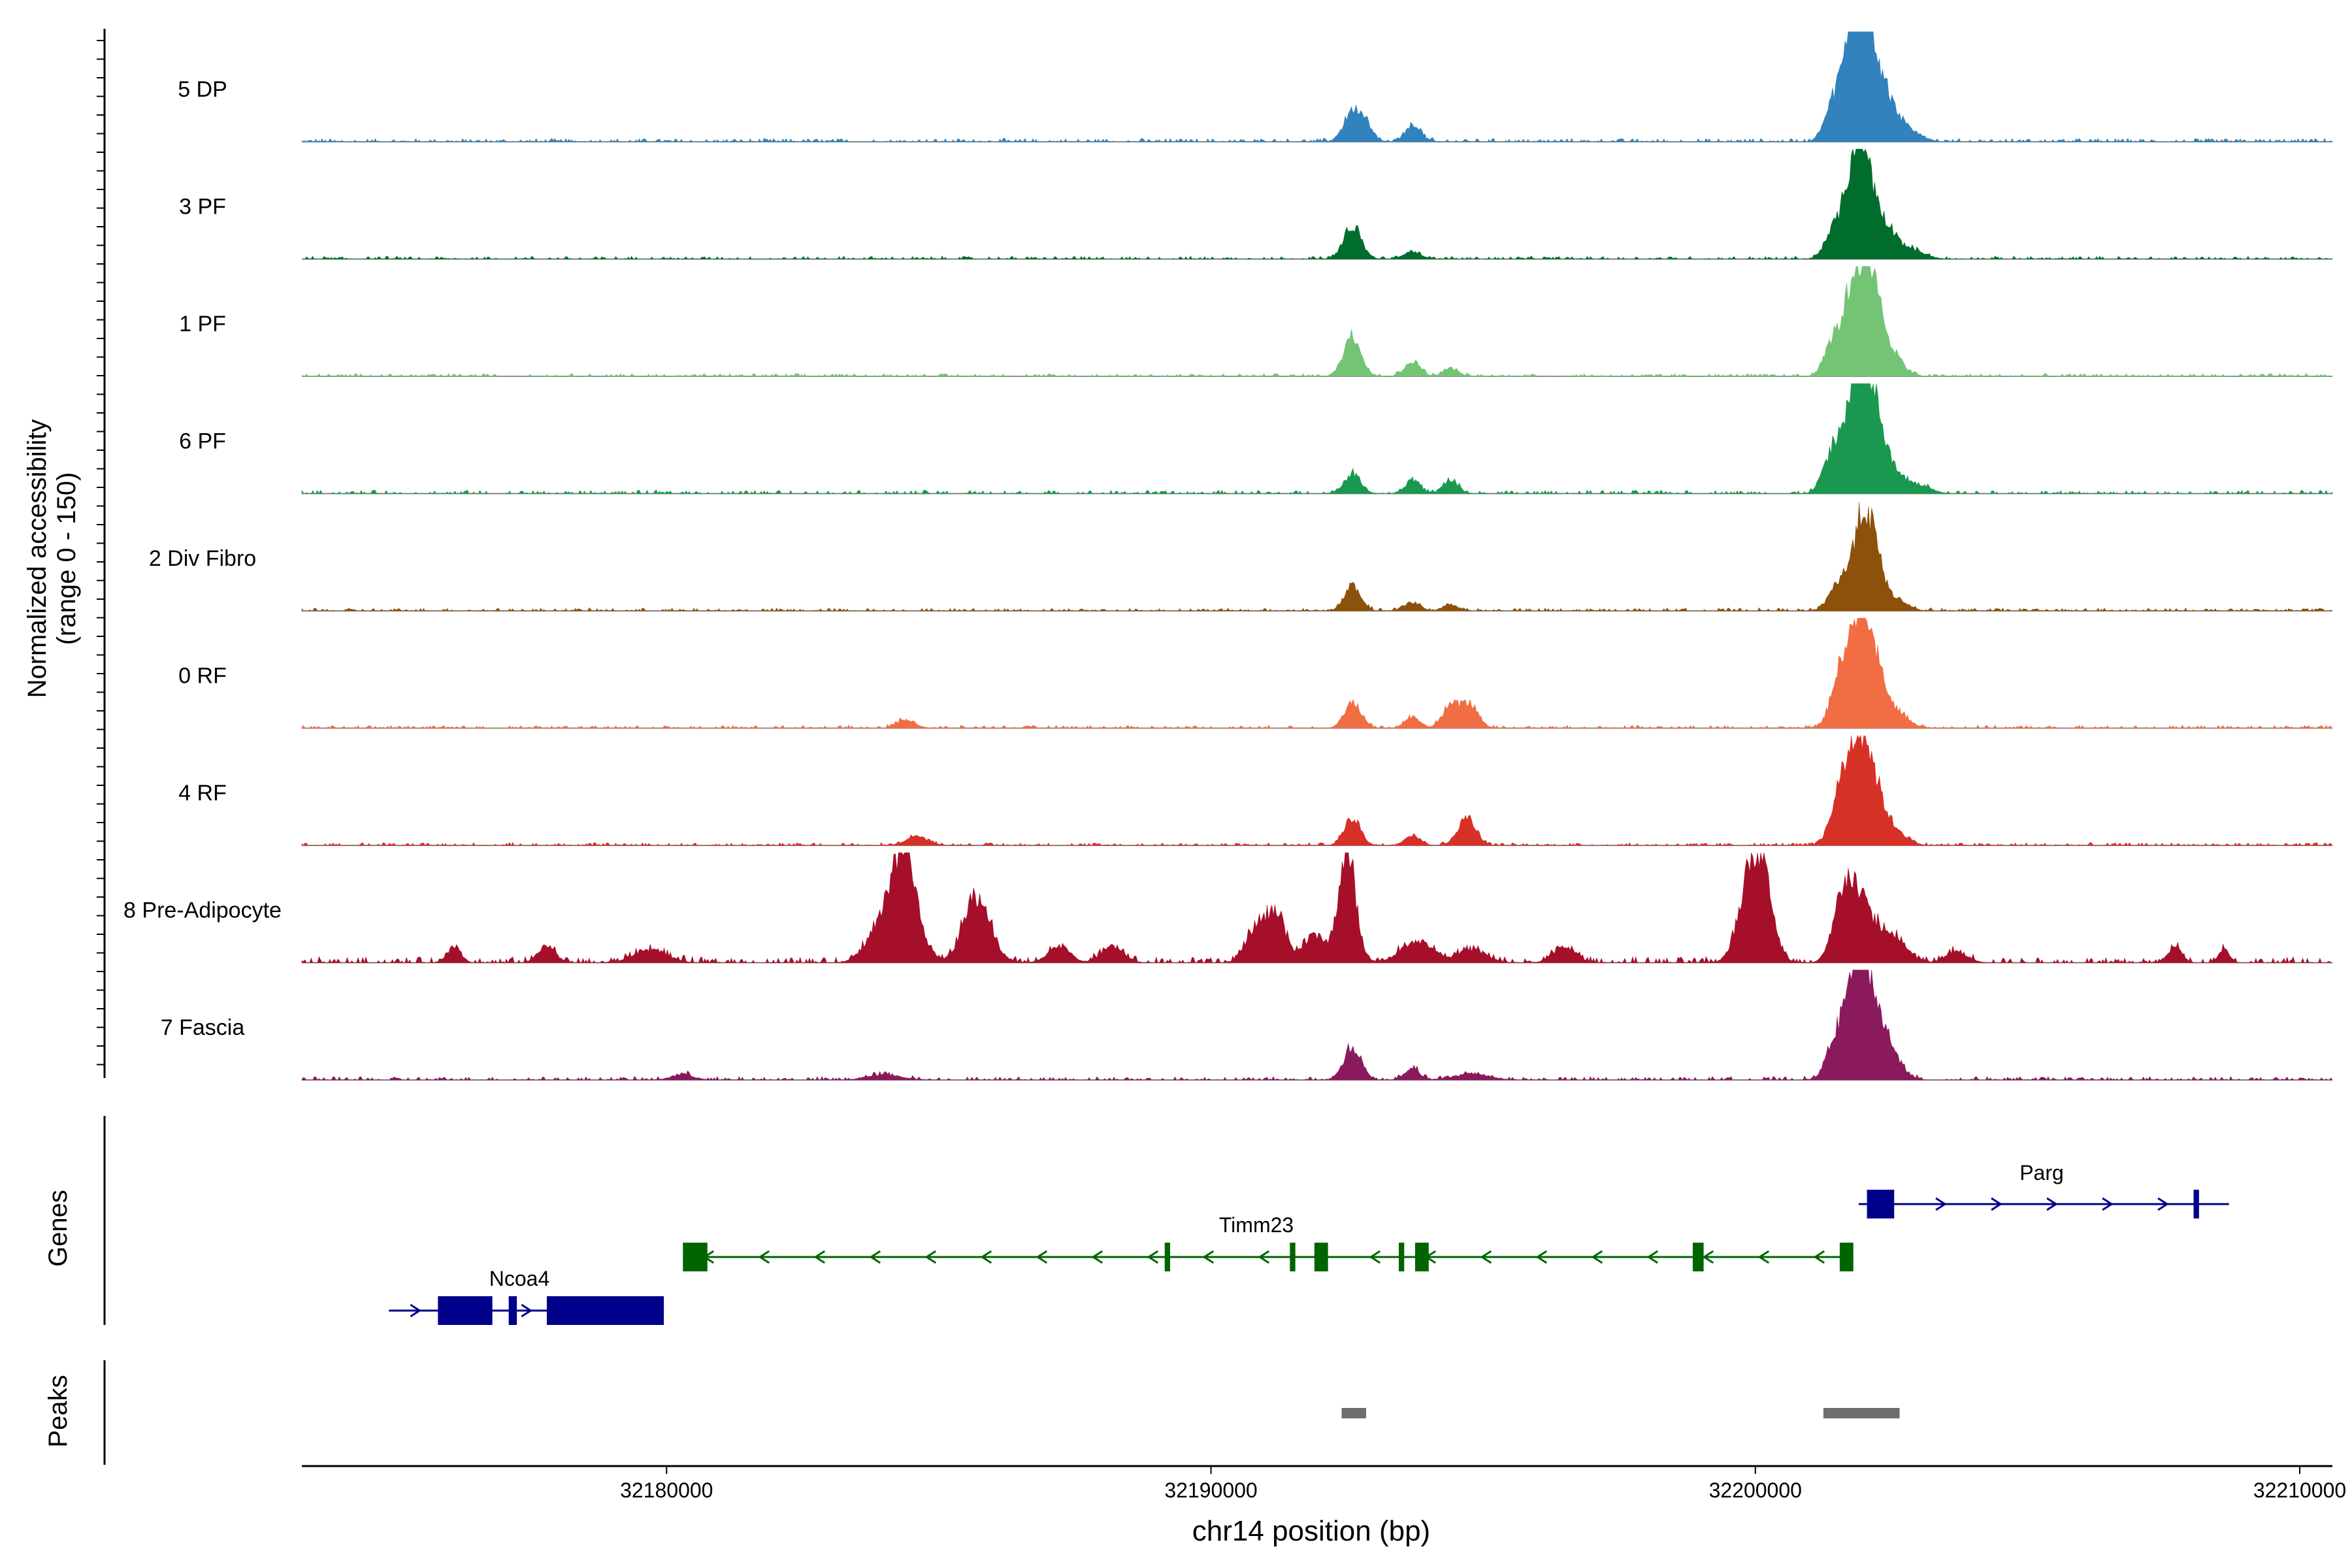  What do you see at coordinates (37, 558) in the screenshot?
I see `y-axis-label: Normalized accessibility` at bounding box center [37, 558].